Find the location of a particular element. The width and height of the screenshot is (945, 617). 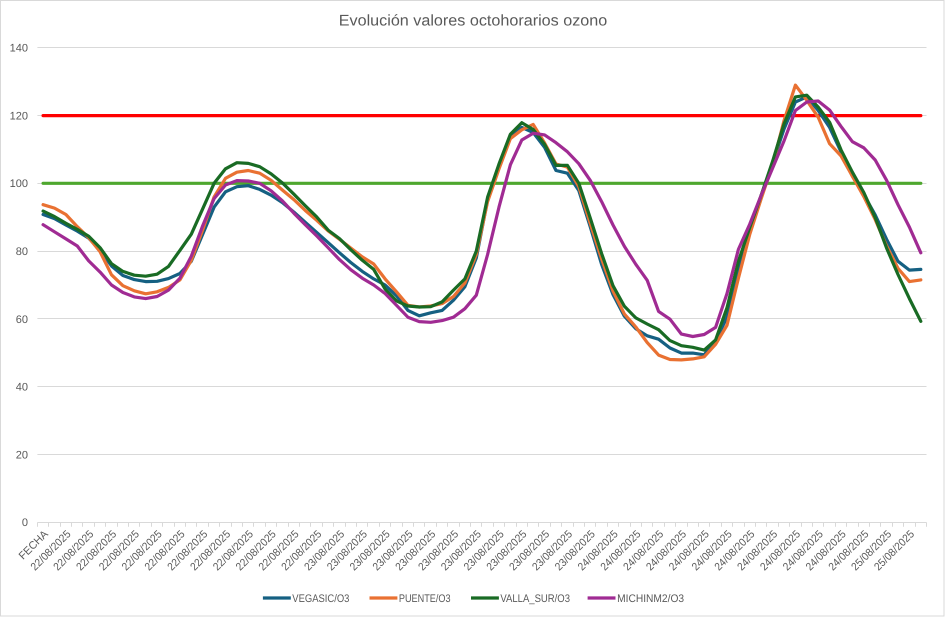

svg-text: 60 is located at coordinates (22, 320).